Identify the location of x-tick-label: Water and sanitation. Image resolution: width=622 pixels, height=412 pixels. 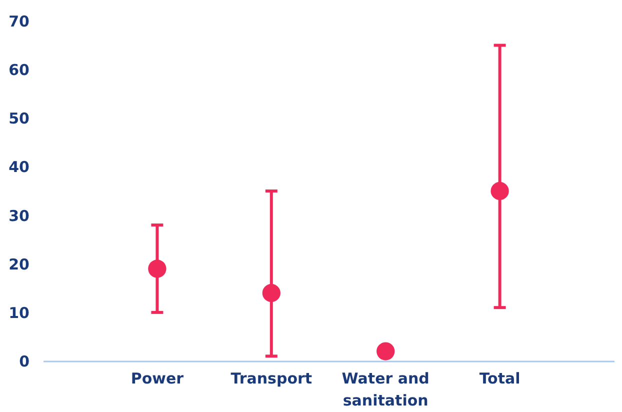
(386, 390).